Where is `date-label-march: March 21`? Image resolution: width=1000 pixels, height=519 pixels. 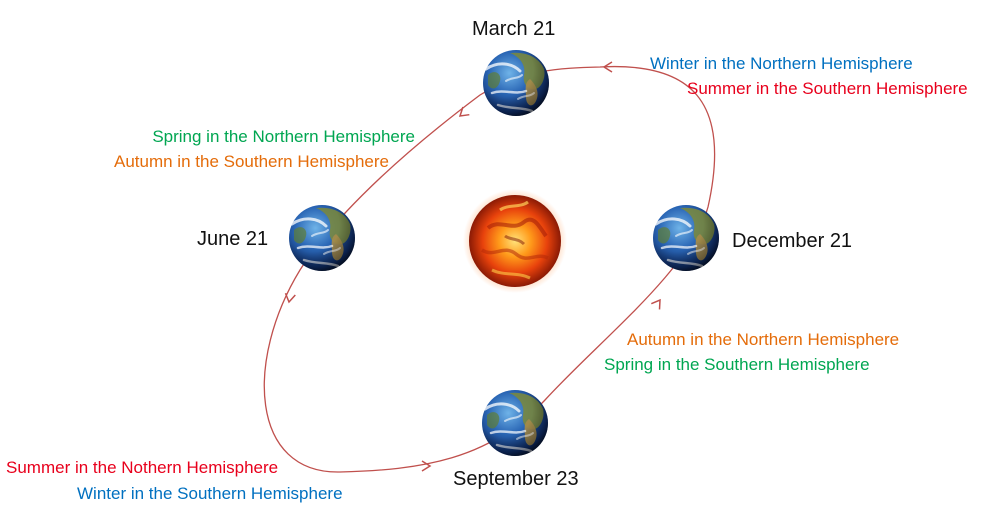 date-label-march: March 21 is located at coordinates (514, 29).